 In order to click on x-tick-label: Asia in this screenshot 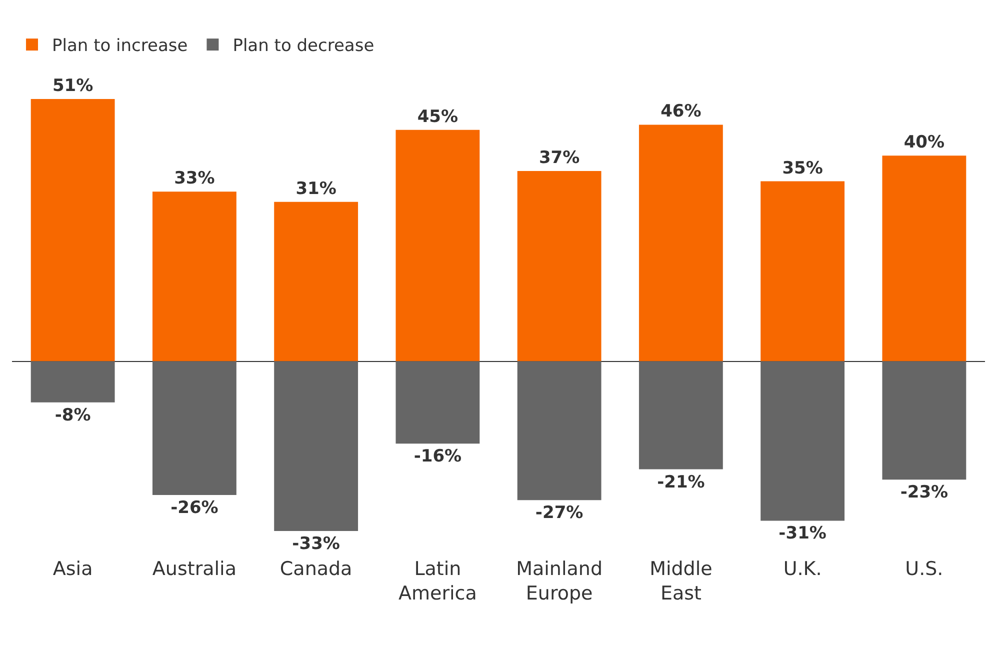, I will do `click(72, 569)`.